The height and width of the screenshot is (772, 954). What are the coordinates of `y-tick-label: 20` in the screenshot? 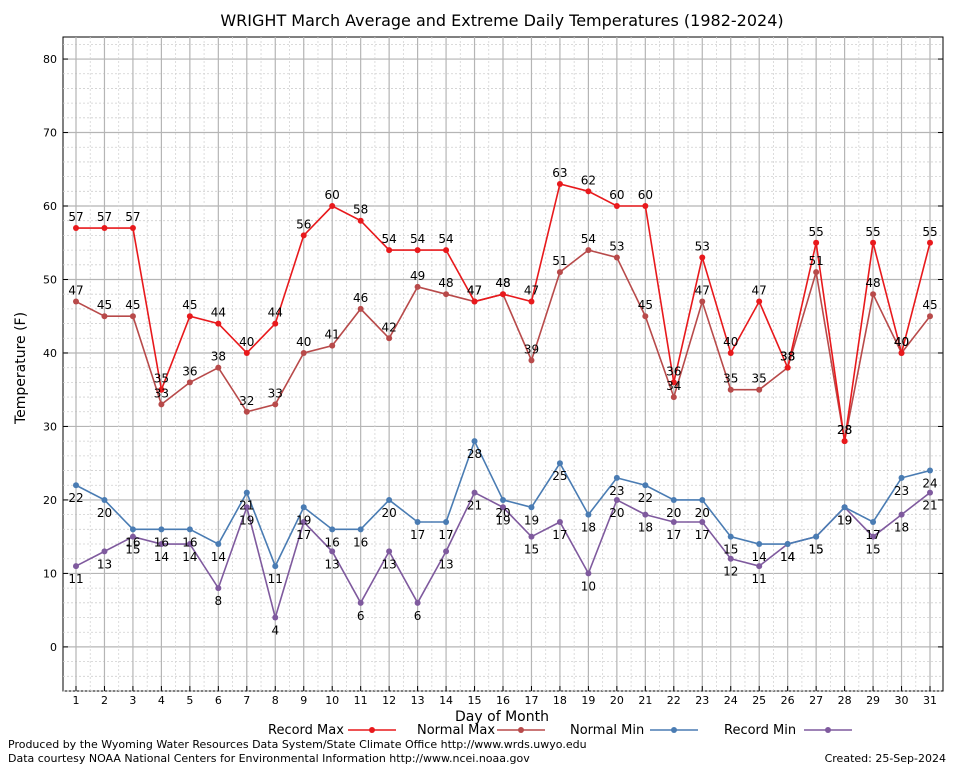 It's located at (50, 500).